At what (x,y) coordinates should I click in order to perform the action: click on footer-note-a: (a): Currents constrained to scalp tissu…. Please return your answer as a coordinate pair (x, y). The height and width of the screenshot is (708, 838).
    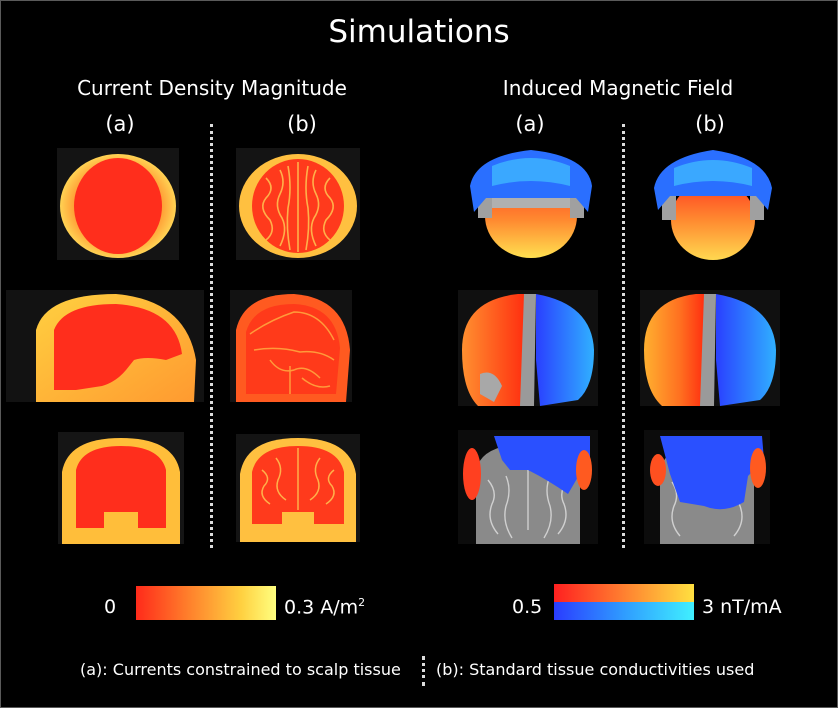
    Looking at the image, I should click on (240, 669).